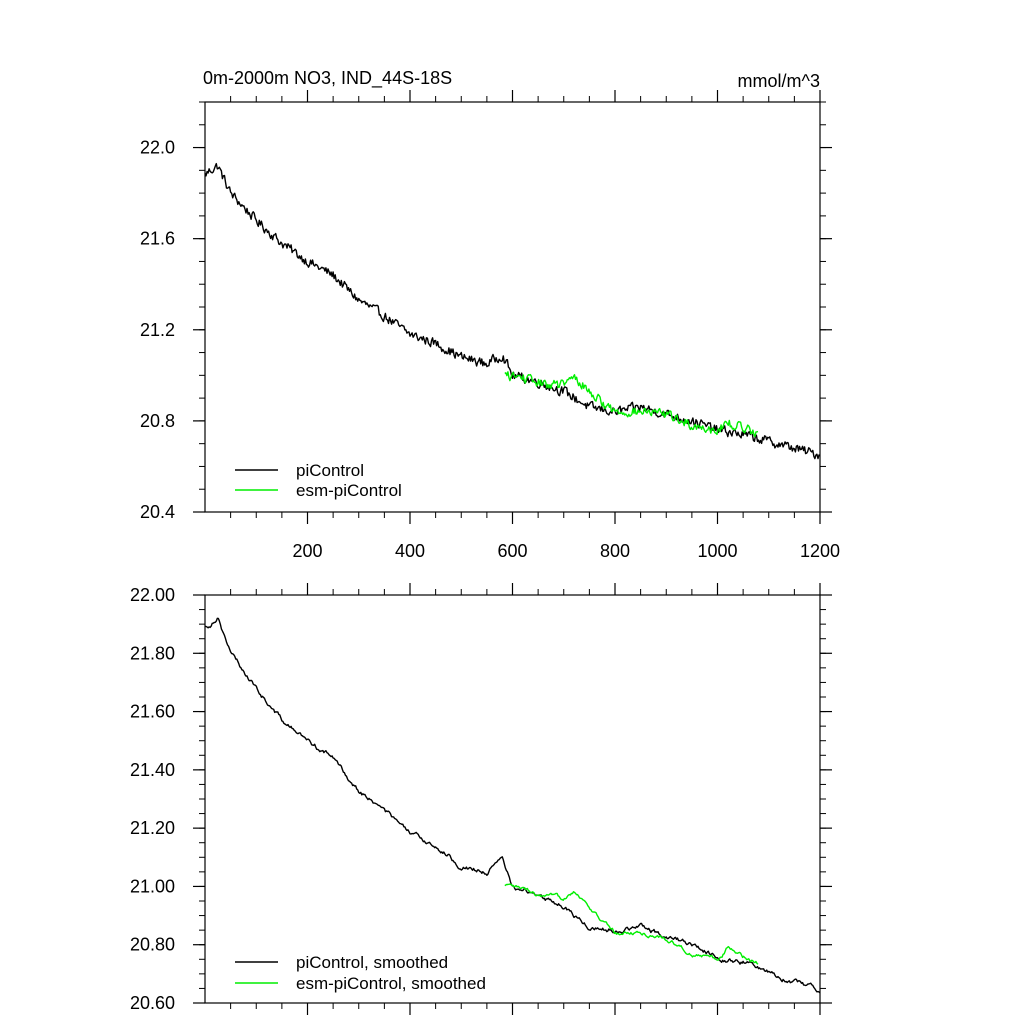 Image resolution: width=1024 pixels, height=1024 pixels. What do you see at coordinates (391, 983) in the screenshot?
I see `legend-label-esm-picontrol-smoothed: esm-piControl, smoothed` at bounding box center [391, 983].